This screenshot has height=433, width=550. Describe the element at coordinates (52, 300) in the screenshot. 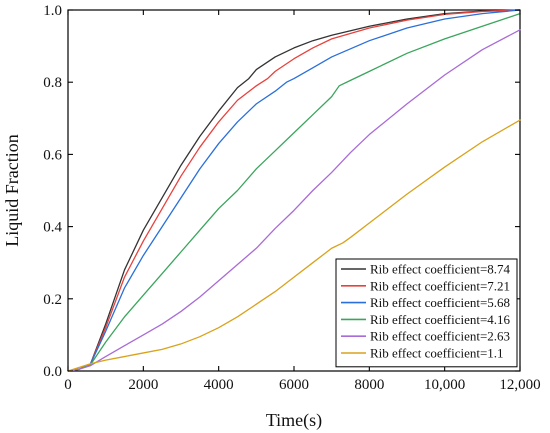

I see `y-tick-label: 0.2` at that location.